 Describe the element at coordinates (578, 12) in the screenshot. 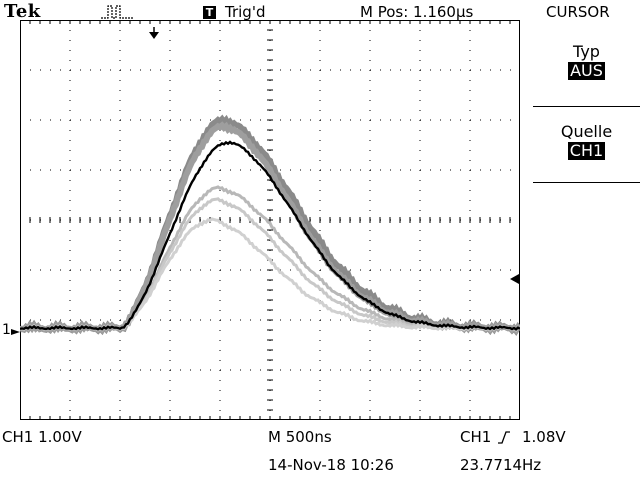

I see `menu-title: CURSOR` at that location.